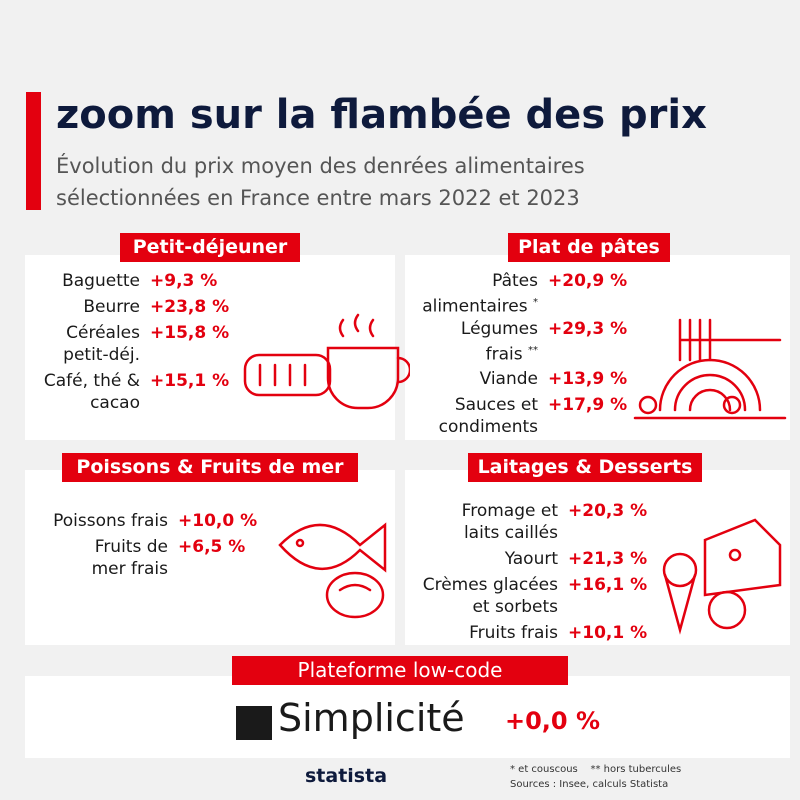  I want to click on item-value: +10,1 %, so click(608, 633).